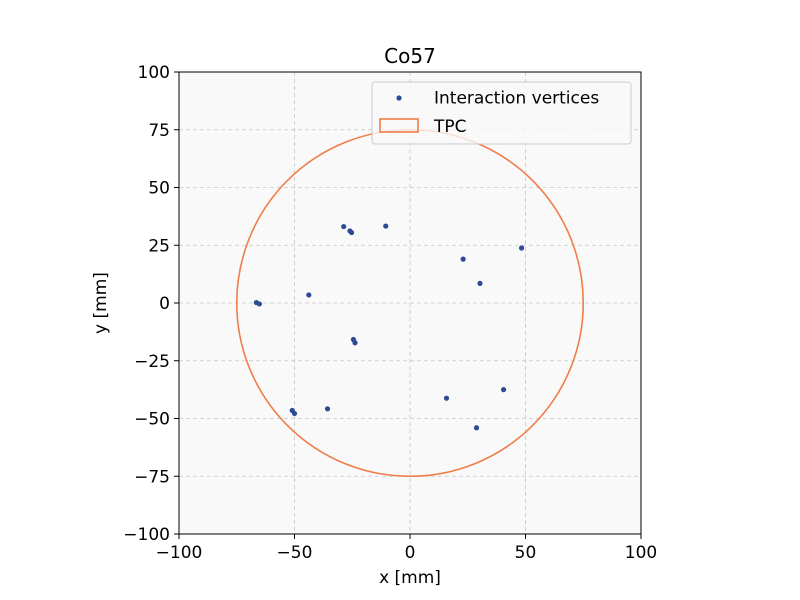  I want to click on legend-marker-vertices, so click(399, 98).